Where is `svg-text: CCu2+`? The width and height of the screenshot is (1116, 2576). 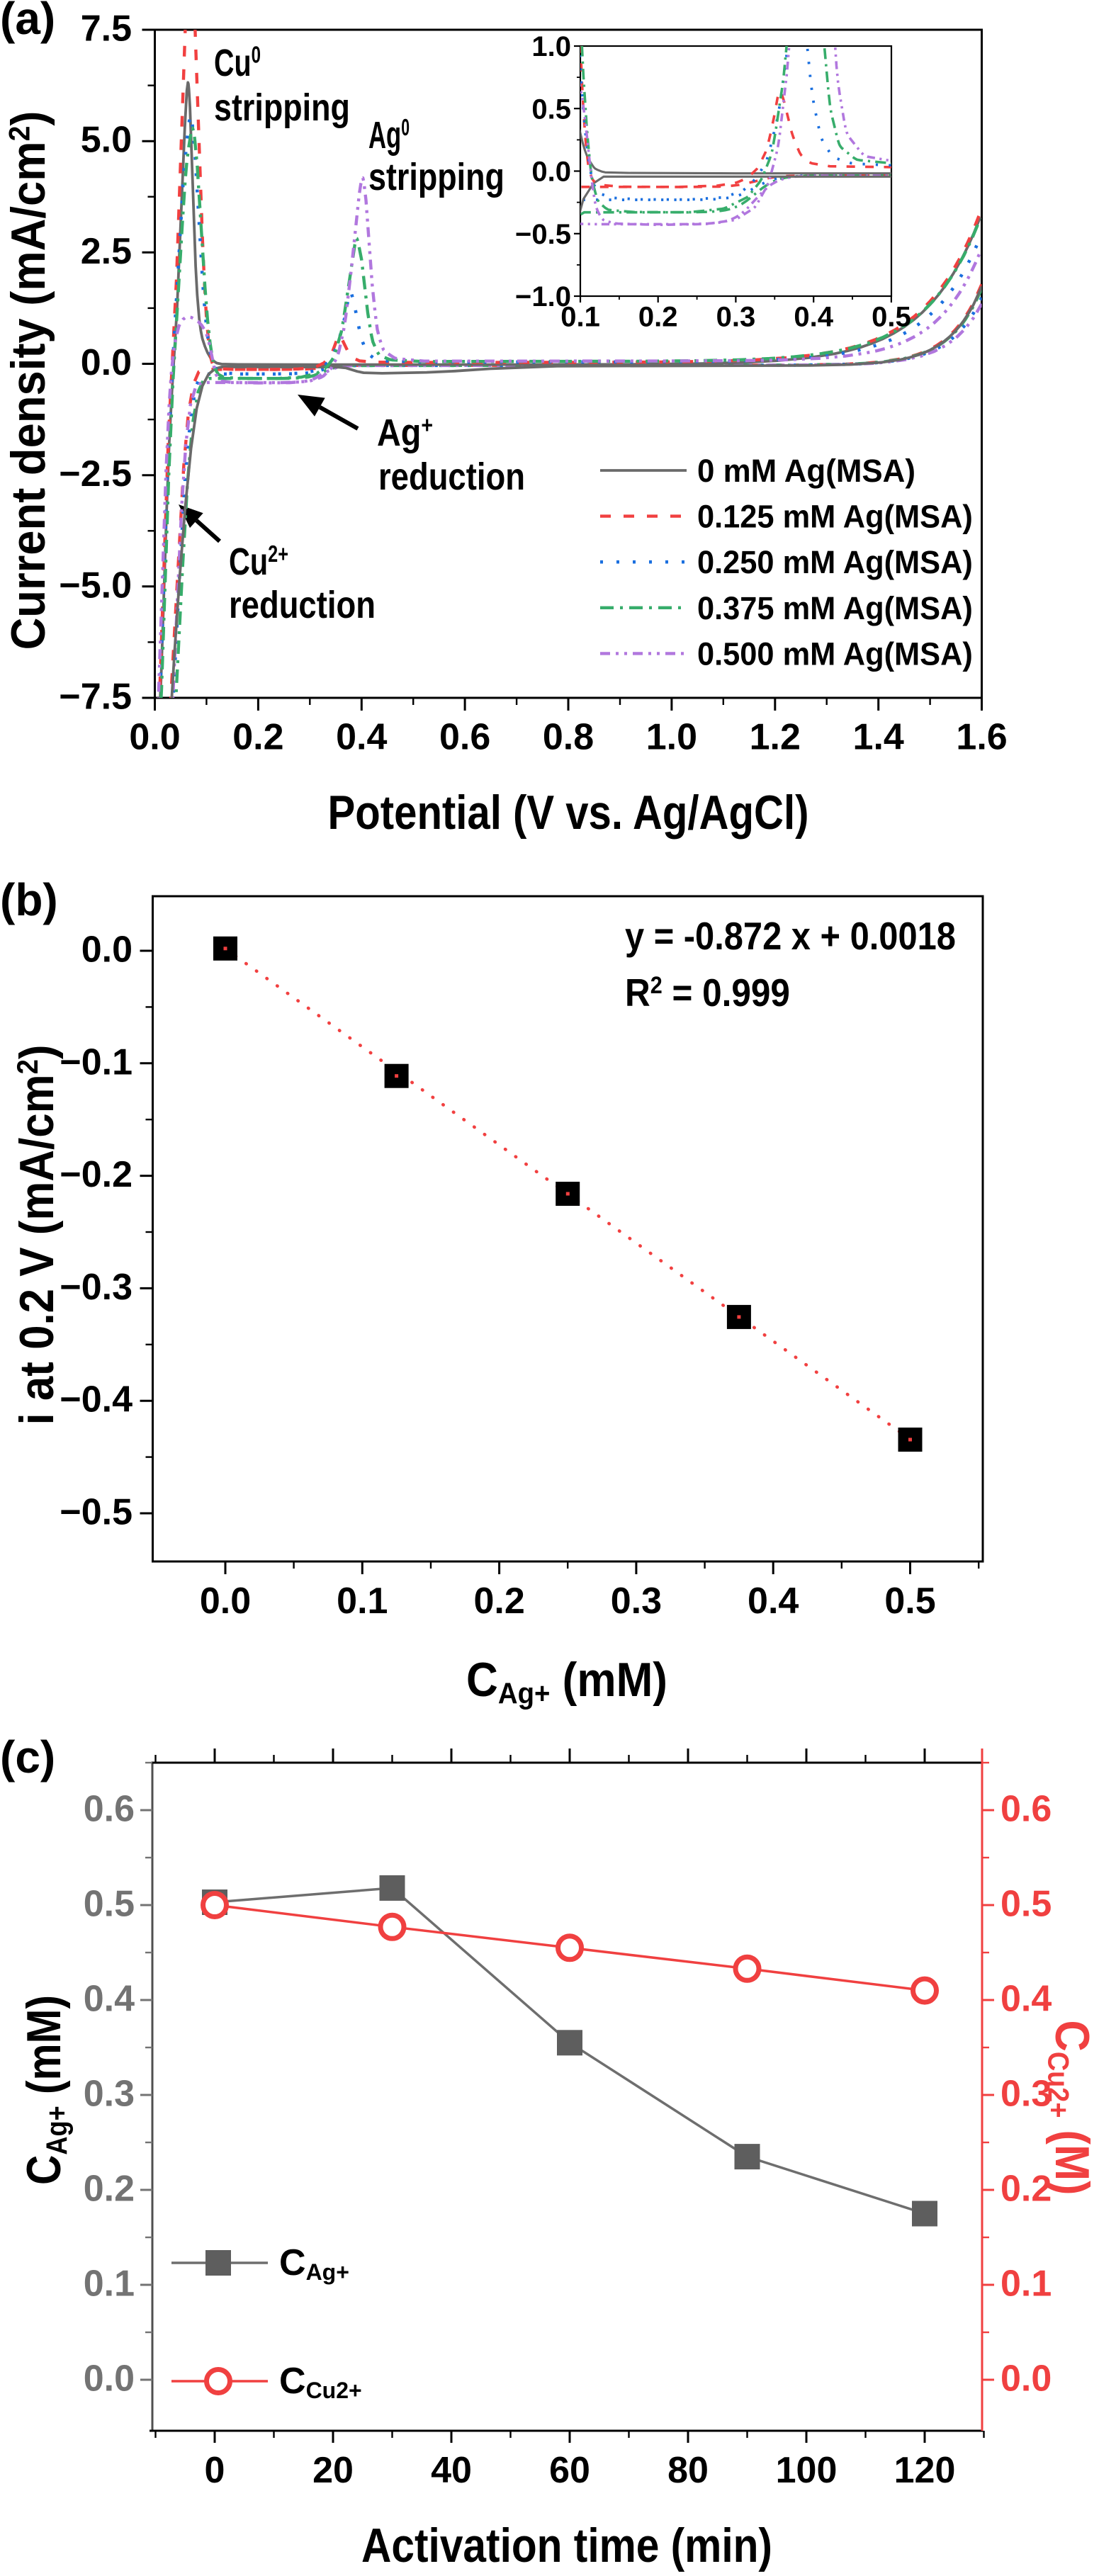 svg-text: CCu2+ is located at coordinates (320, 2382).